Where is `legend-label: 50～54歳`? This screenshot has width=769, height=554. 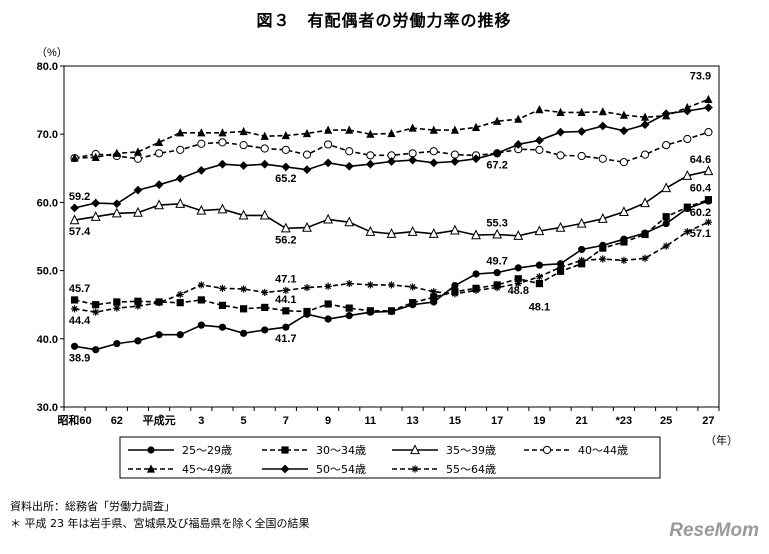
legend-label: 50～54歳 is located at coordinates (341, 469).